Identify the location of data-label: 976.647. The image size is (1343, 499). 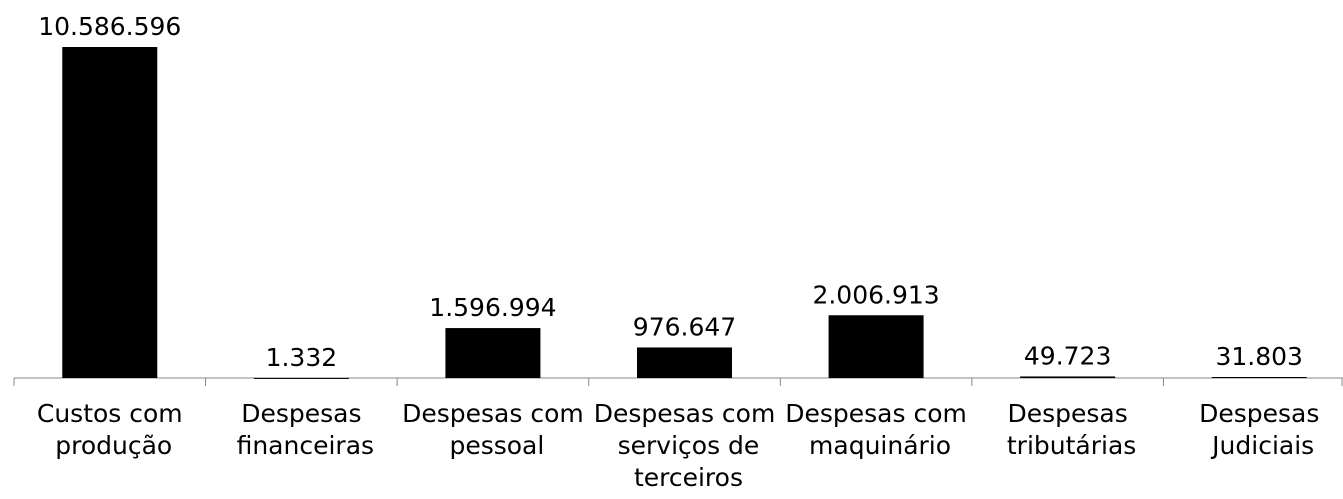
(684, 326).